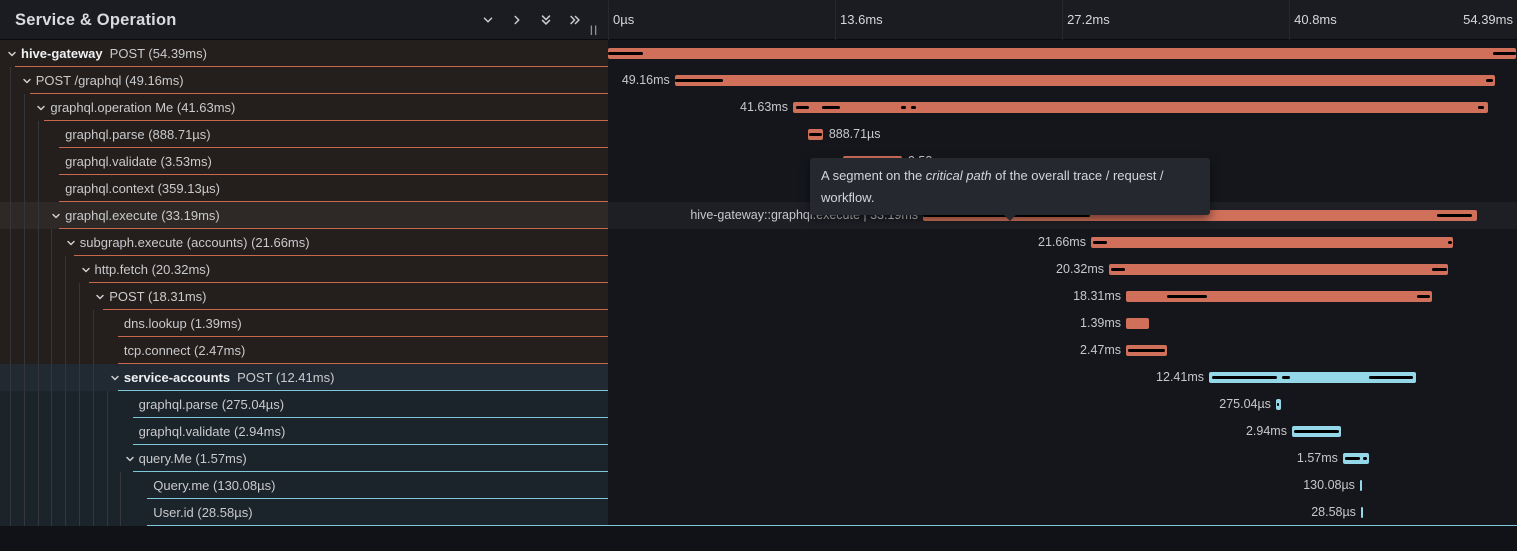 This screenshot has height=551, width=1517. What do you see at coordinates (304, 80) in the screenshot?
I see `span-row-label-cell: POST /graphql (49.16ms)` at bounding box center [304, 80].